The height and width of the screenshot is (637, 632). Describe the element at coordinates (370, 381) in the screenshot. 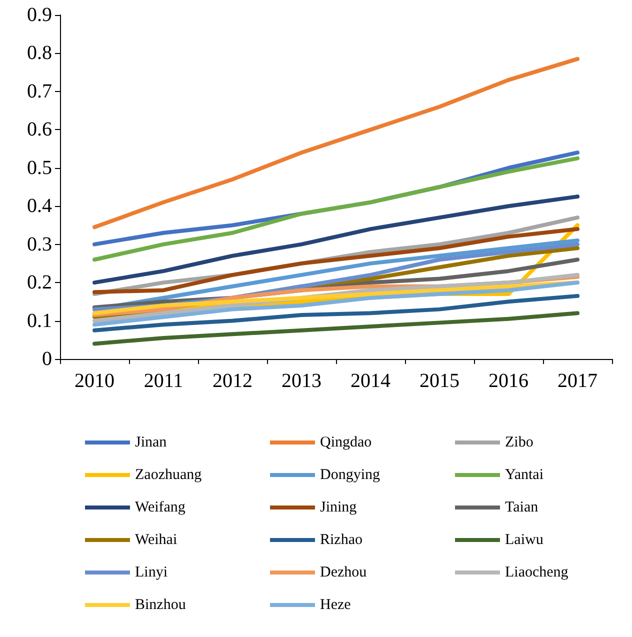

I see `x-tick-label: 2014` at that location.